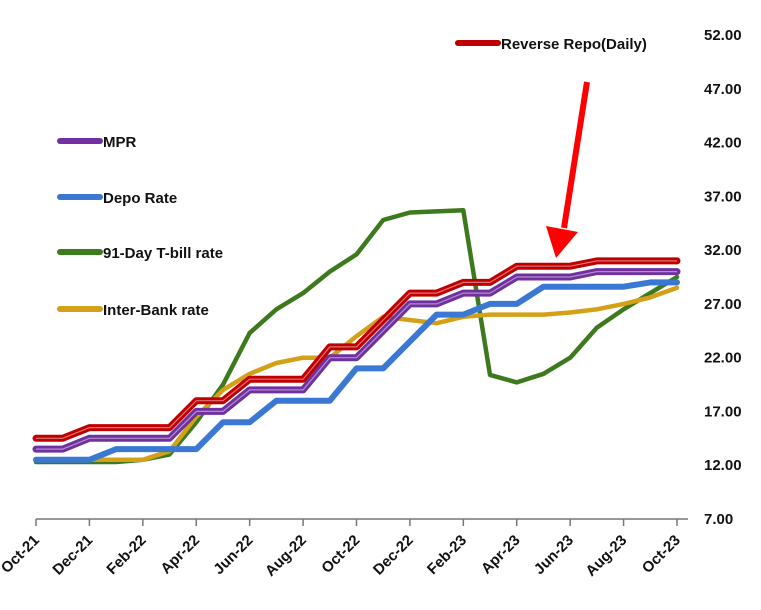  I want to click on y-tick-label: 32.00, so click(723, 250).